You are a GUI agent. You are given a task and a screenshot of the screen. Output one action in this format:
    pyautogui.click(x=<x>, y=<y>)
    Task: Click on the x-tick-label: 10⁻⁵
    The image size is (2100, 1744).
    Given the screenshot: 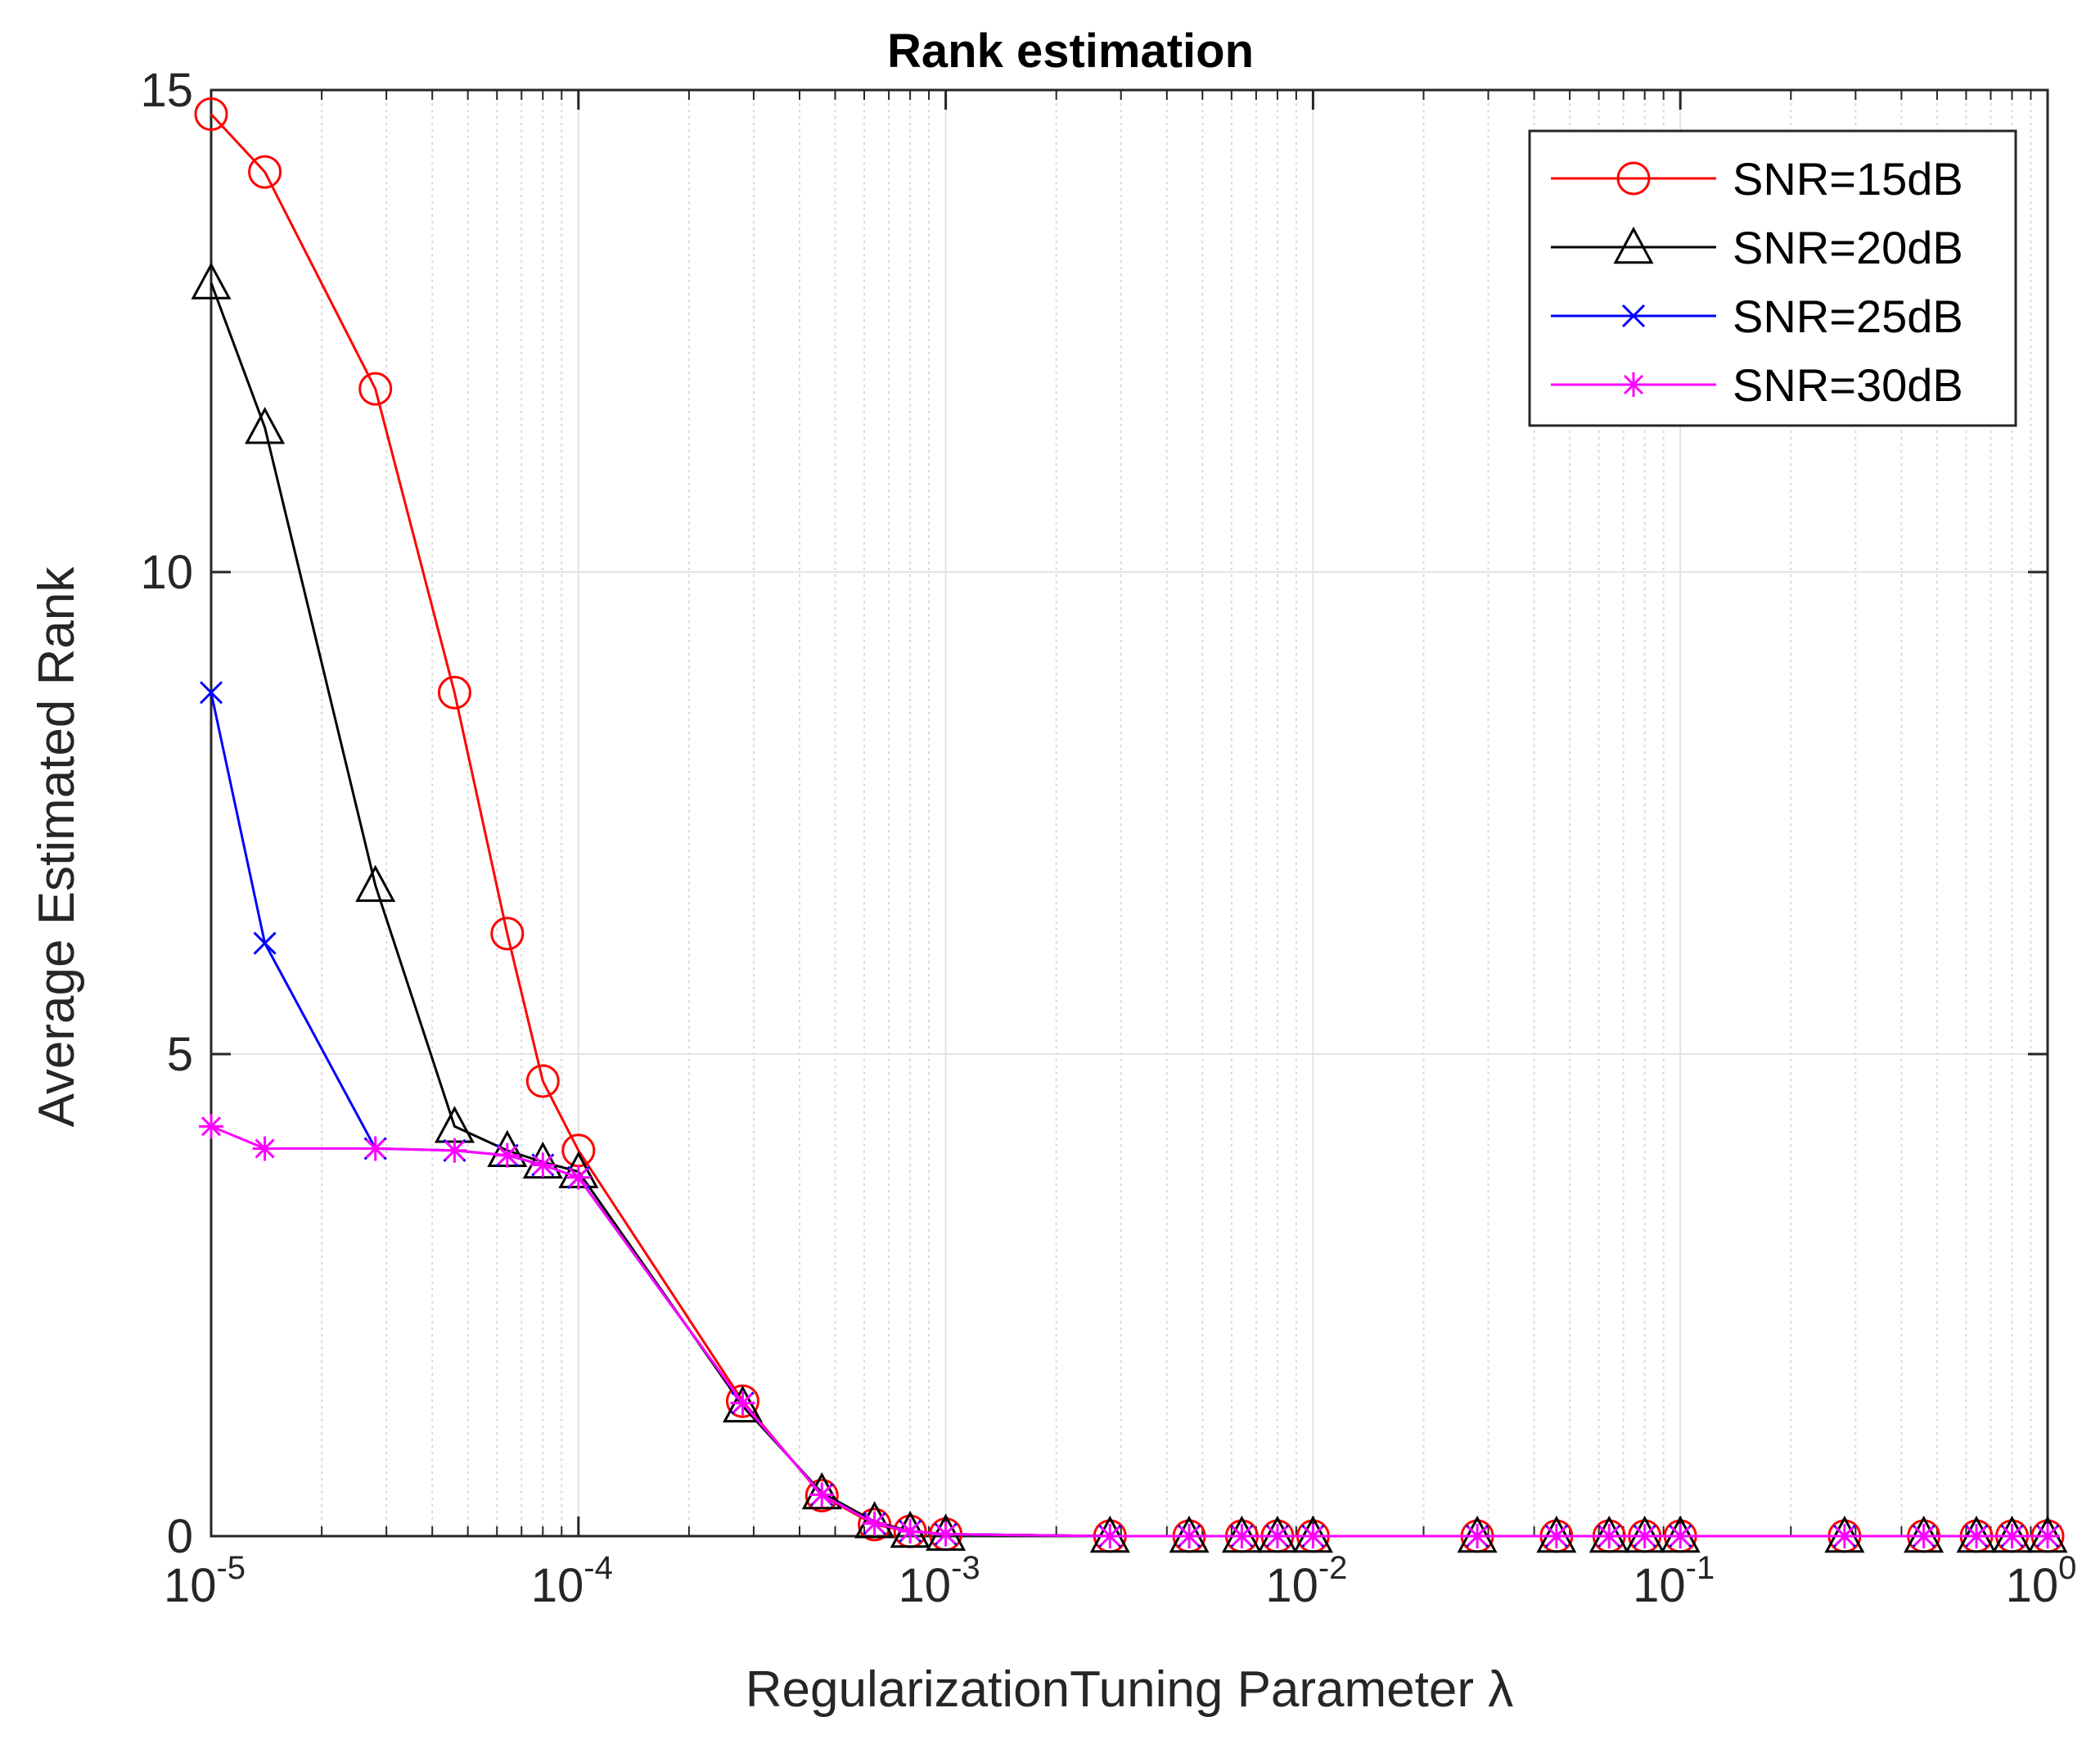 What is the action you would take?
    pyautogui.click(x=205, y=1581)
    